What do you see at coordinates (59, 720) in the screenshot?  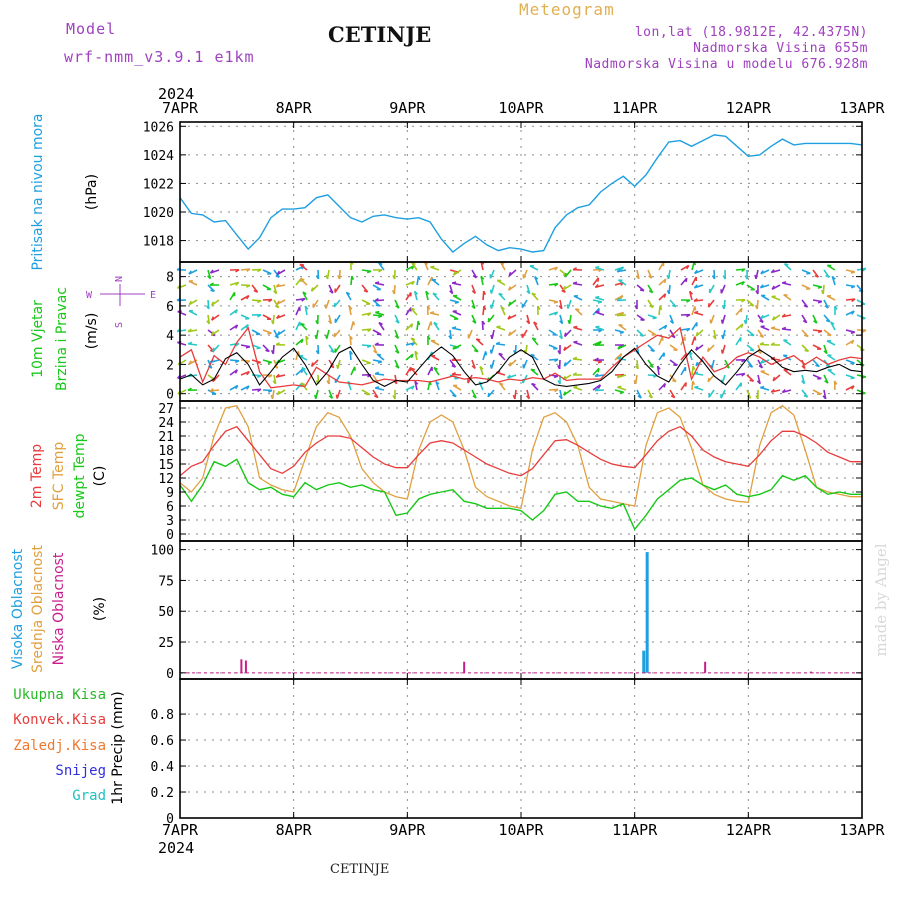 I see `precip-legend-1: Konvek.Kisa` at bounding box center [59, 720].